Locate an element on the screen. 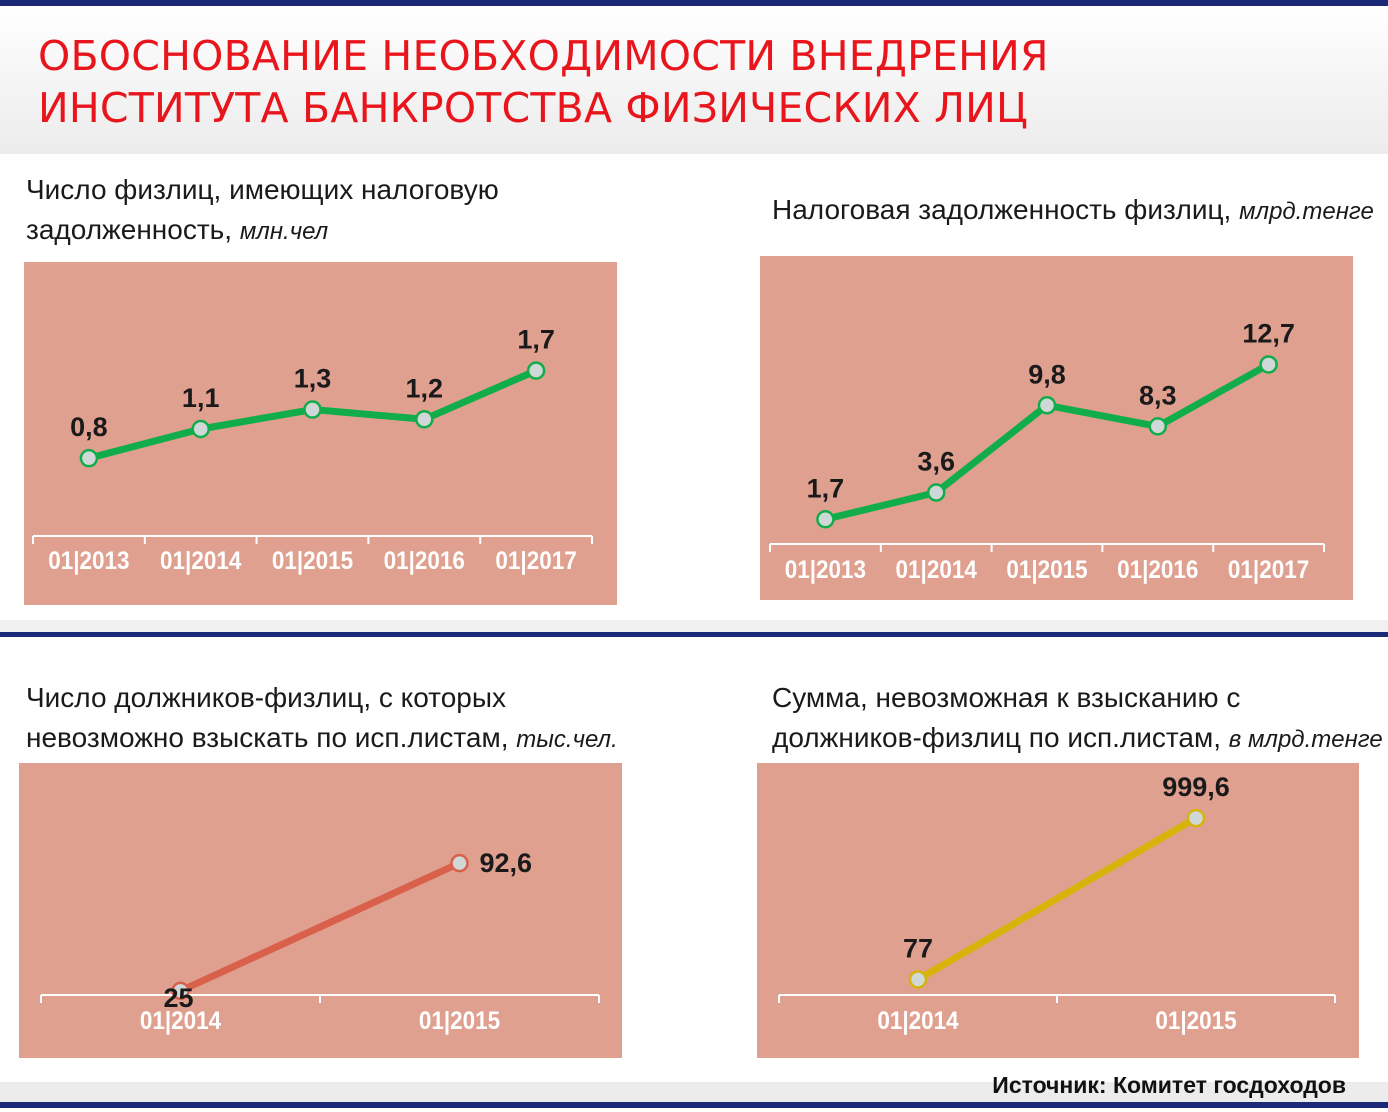  data-label: 9,8 is located at coordinates (1047, 374).